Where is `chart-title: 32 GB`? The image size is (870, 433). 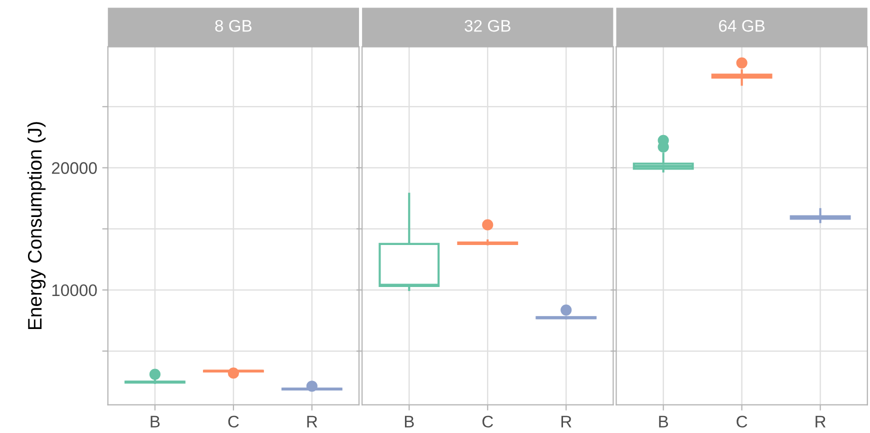
chart-title: 32 GB is located at coordinates (487, 26).